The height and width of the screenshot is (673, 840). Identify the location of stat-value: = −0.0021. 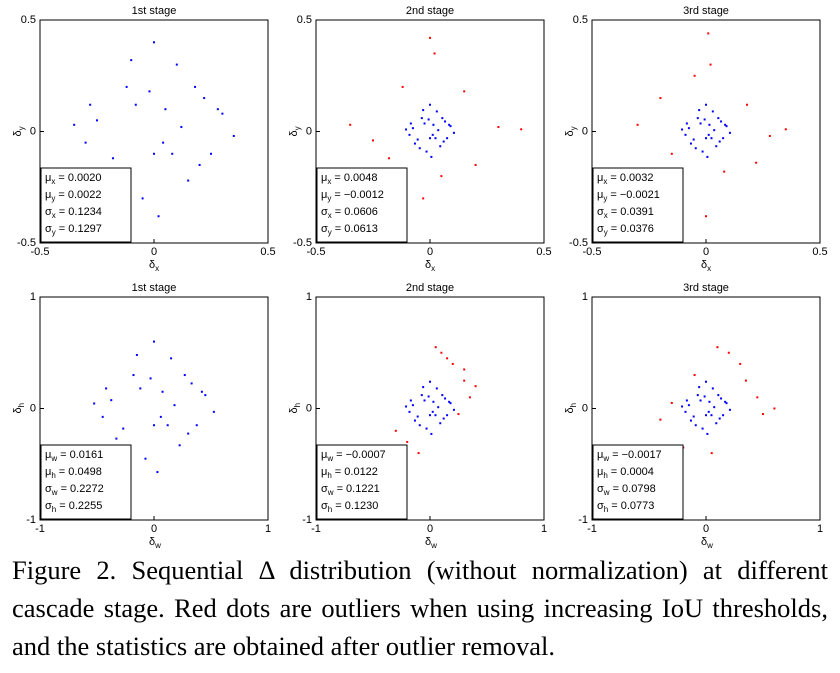
(635, 195).